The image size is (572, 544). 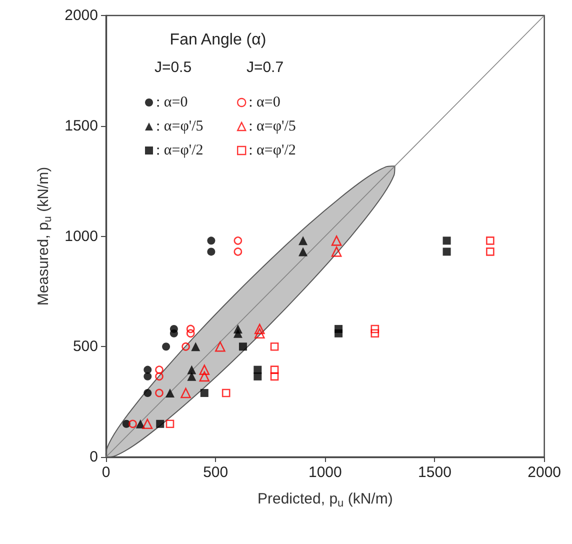 I want to click on y-tick-label: 2000, so click(x=81, y=15).